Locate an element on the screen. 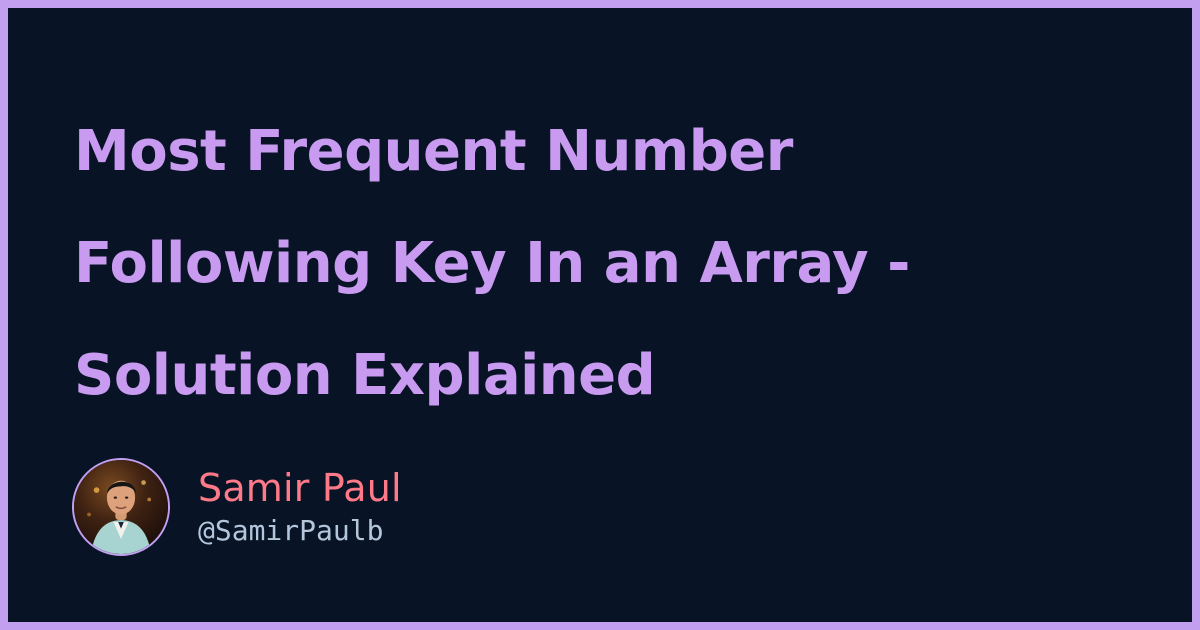  avatar is located at coordinates (121, 507).